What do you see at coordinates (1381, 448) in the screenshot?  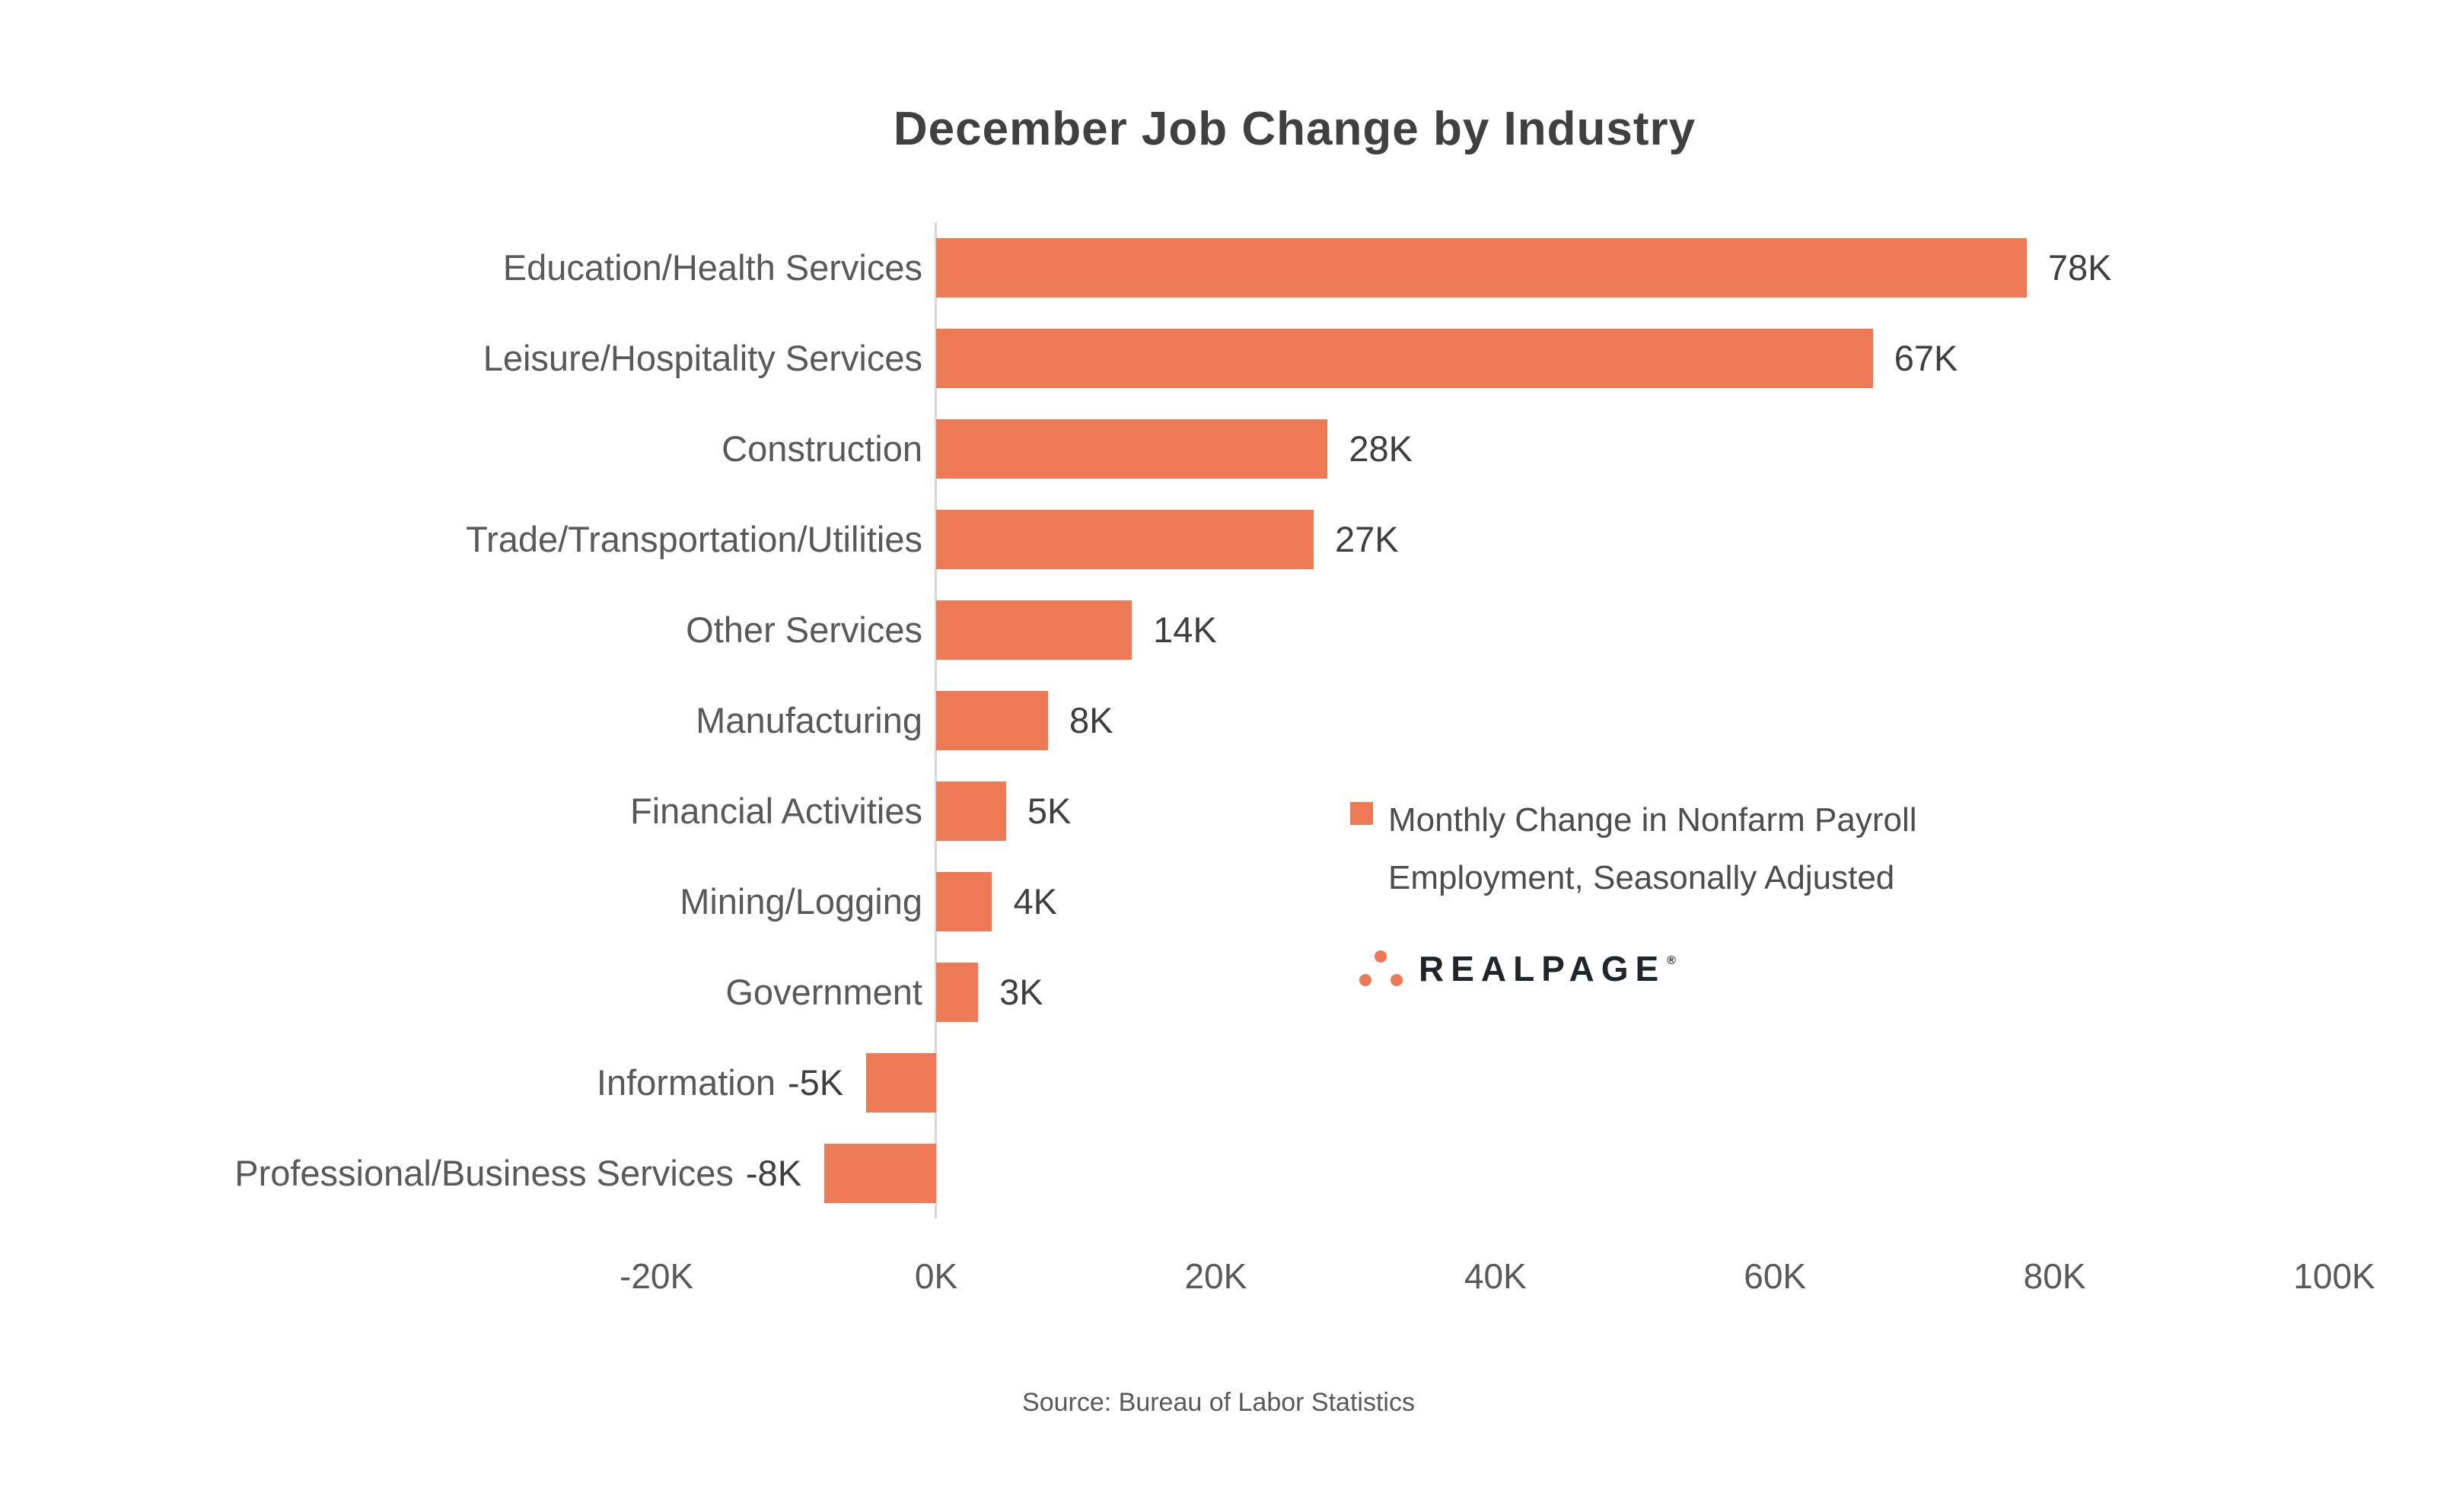 I see `bar-value-label: 28K` at bounding box center [1381, 448].